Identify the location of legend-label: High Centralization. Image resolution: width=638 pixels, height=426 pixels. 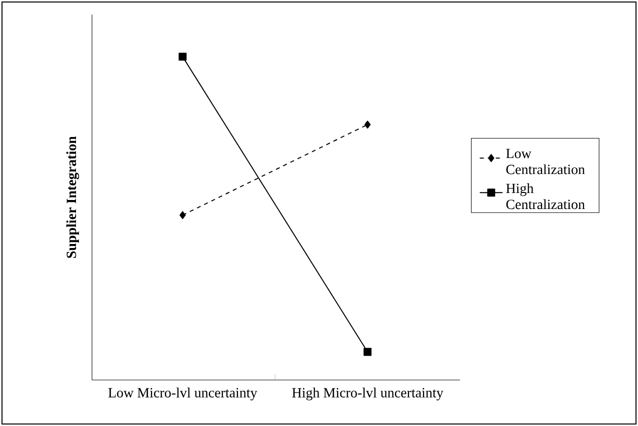
(545, 196).